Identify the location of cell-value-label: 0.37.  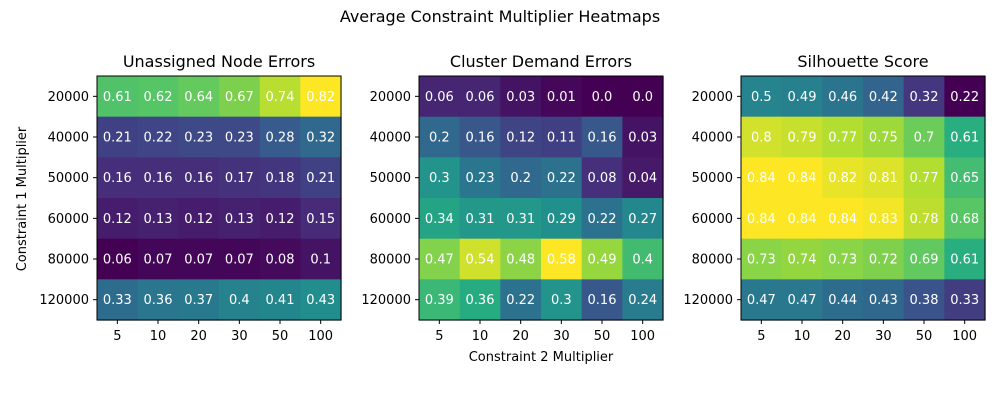
(198, 300).